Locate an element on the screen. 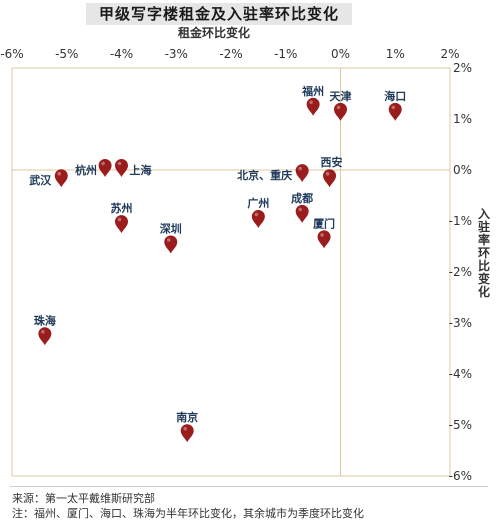 The width and height of the screenshot is (500, 521). city-label: 厦门 is located at coordinates (324, 223).